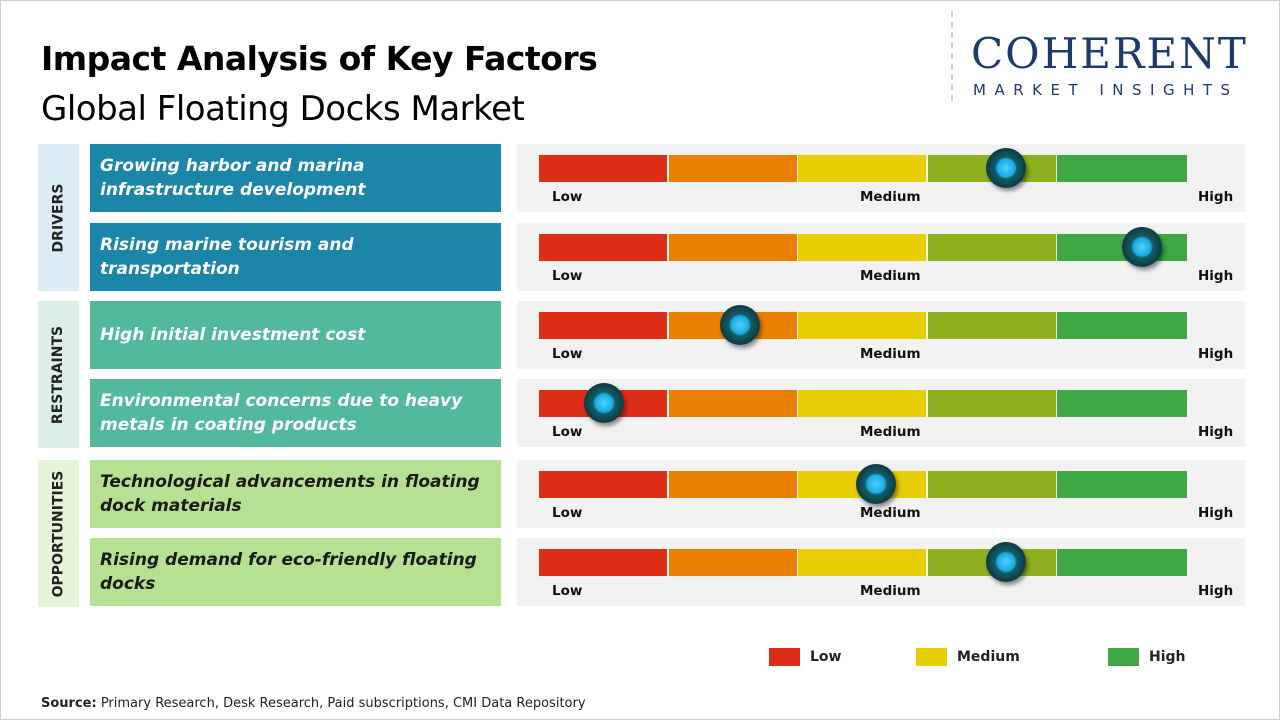 Image resolution: width=1280 pixels, height=720 pixels. What do you see at coordinates (319, 58) in the screenshot?
I see `page-title: Impact Analysis of Key Factors` at bounding box center [319, 58].